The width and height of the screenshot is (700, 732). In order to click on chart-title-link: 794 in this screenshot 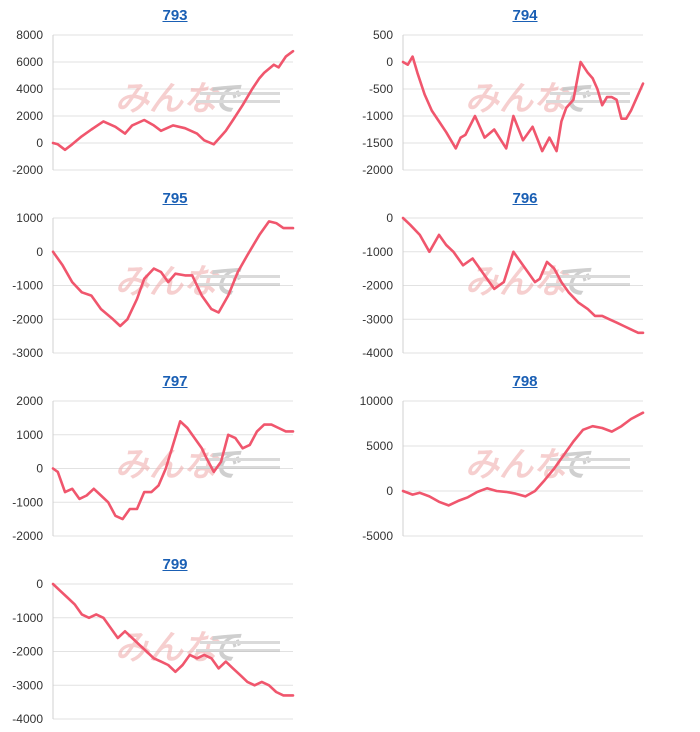, I will do `click(525, 15)`.